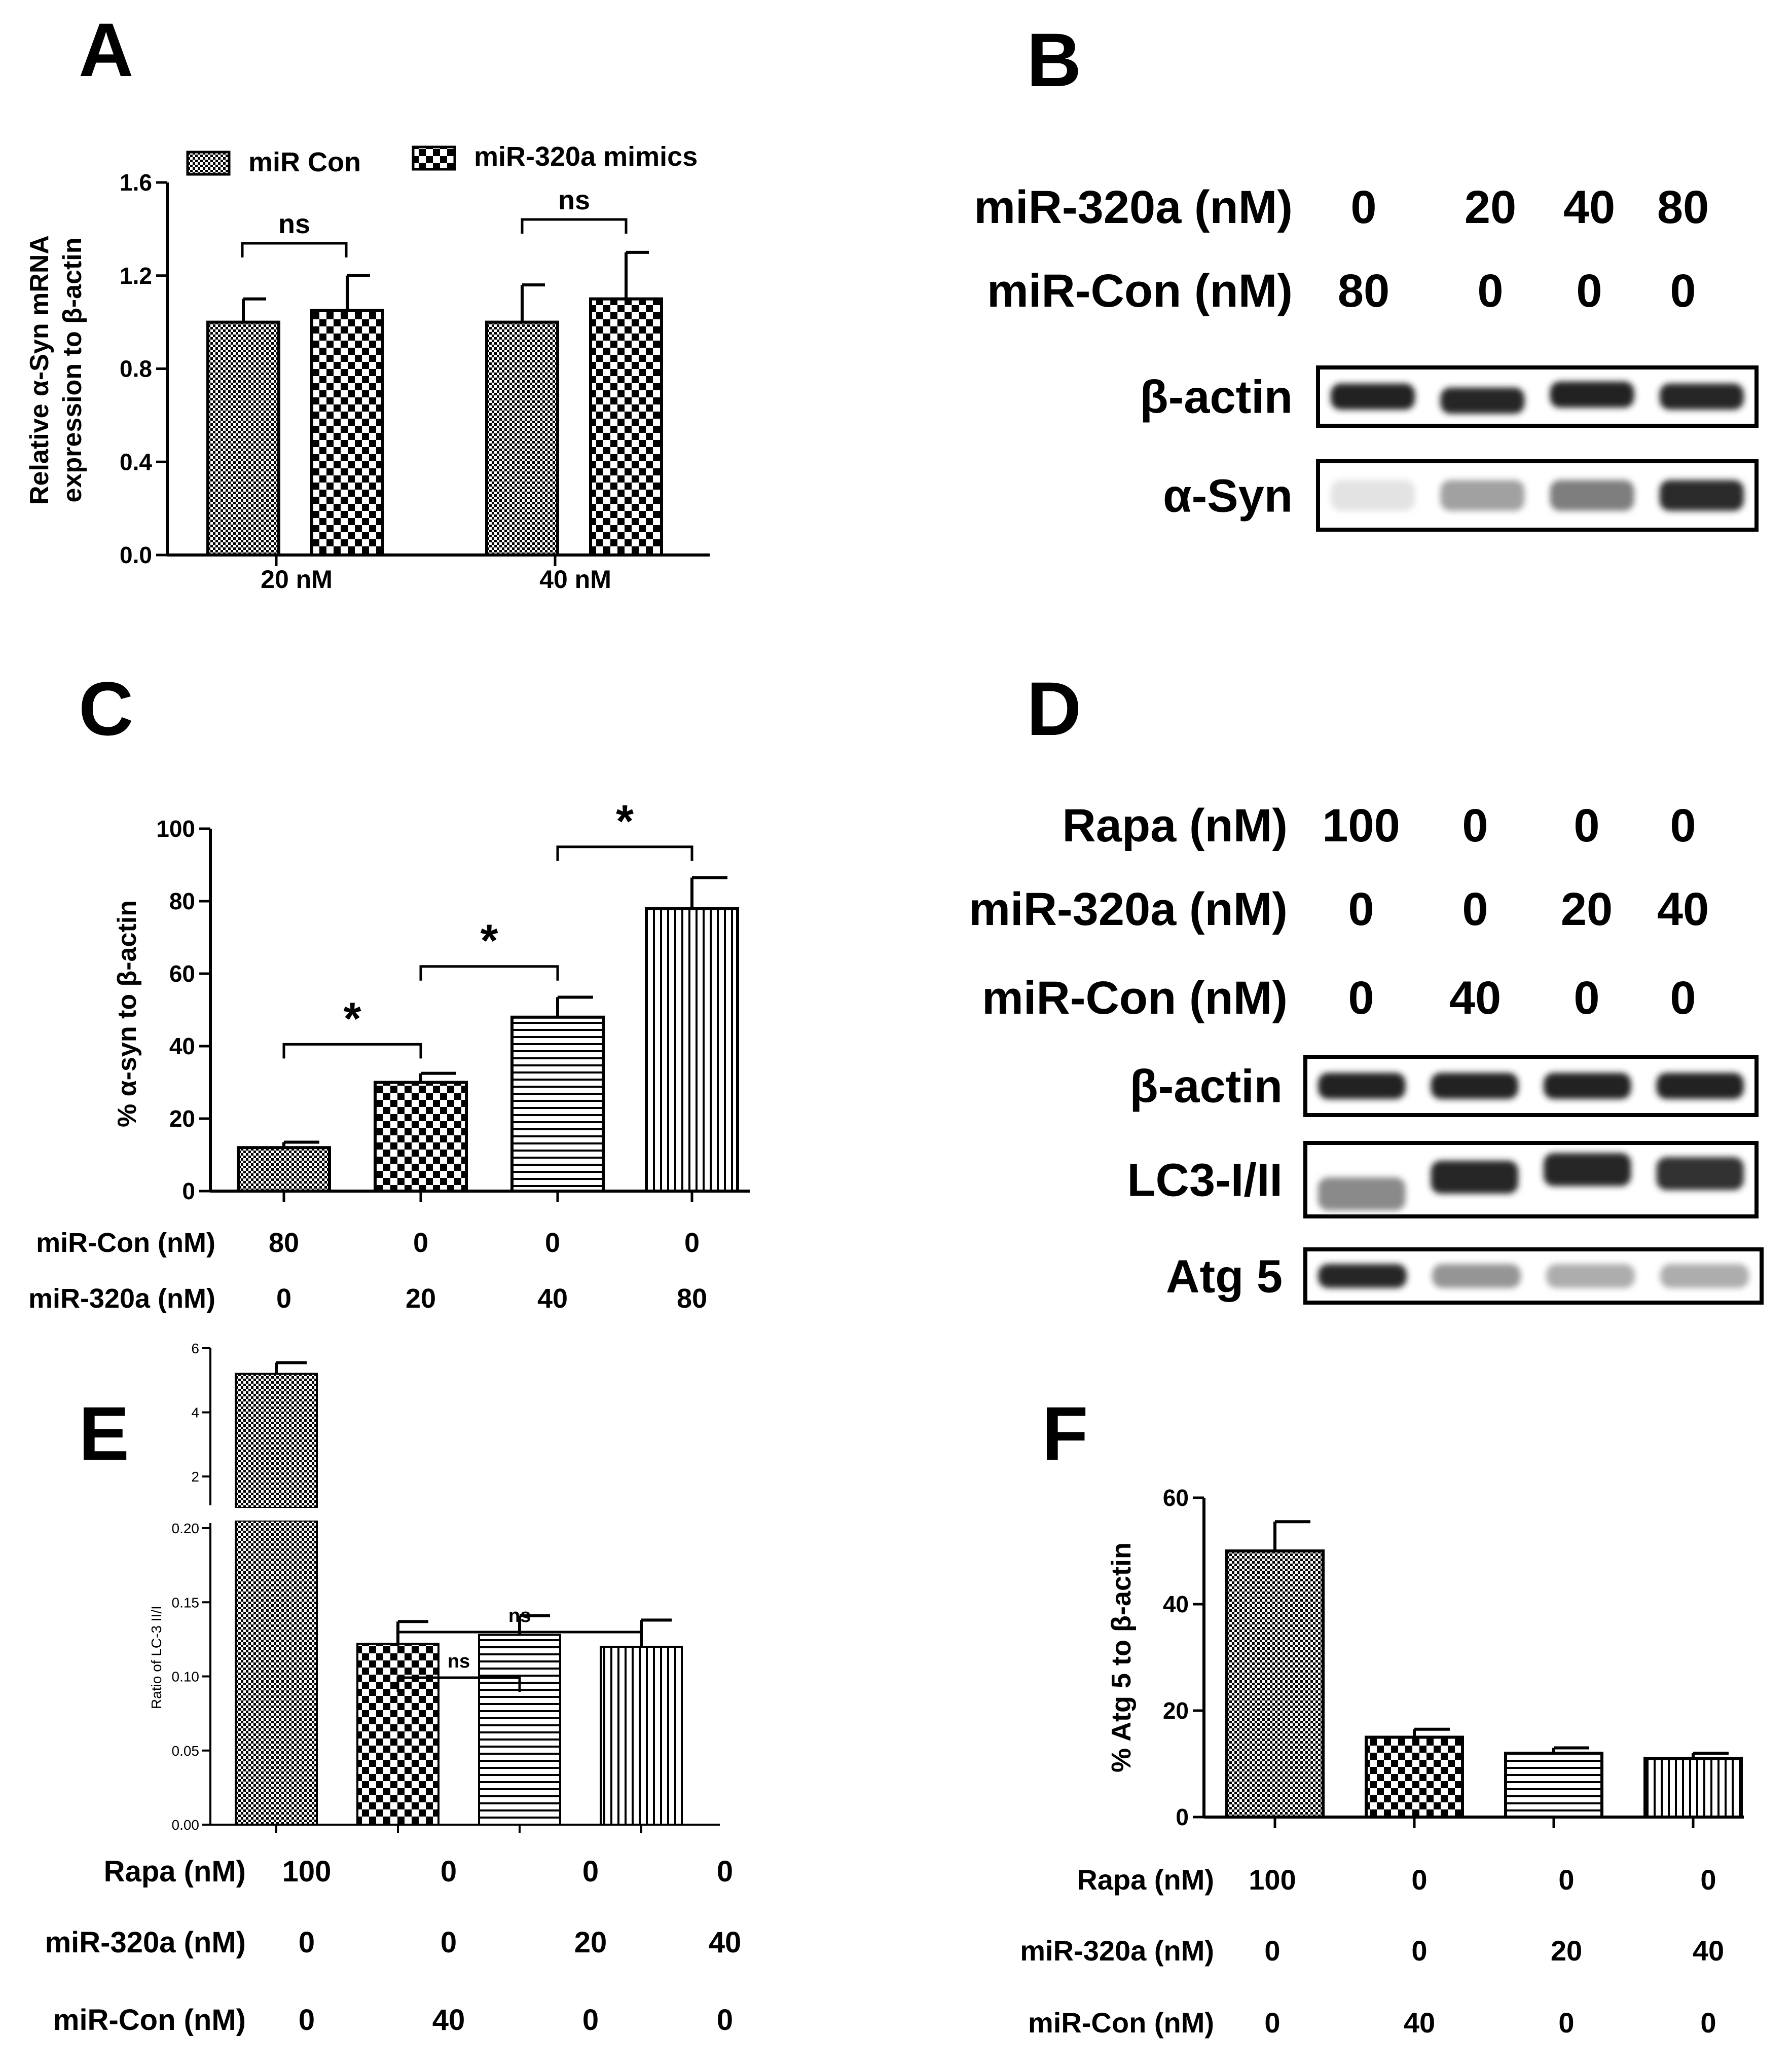 The image size is (1792, 2072). I want to click on panel-d-blot-label: LC3-I/II, so click(1205, 1180).